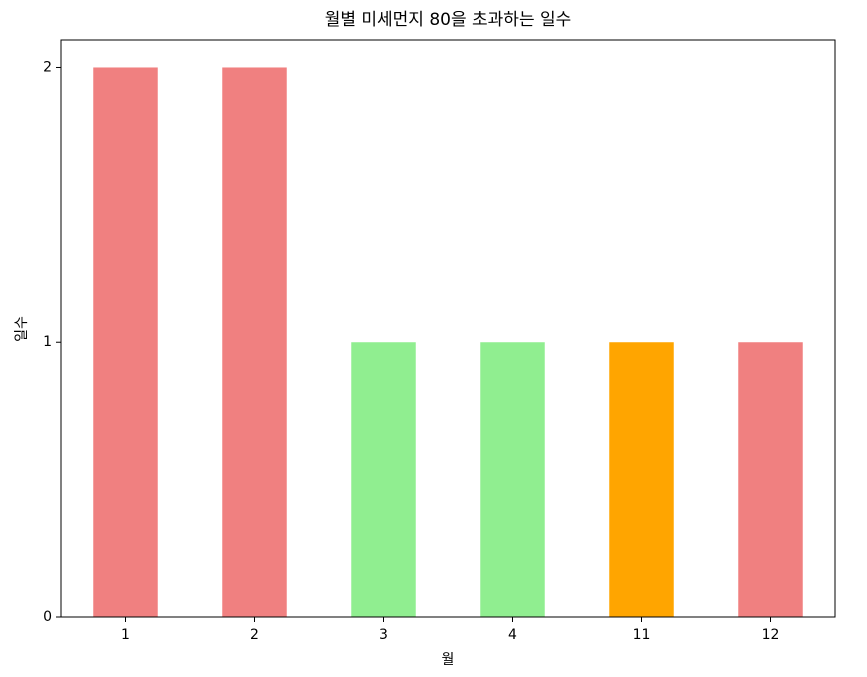 This screenshot has height=677, width=867. Describe the element at coordinates (47, 67) in the screenshot. I see `y-tick-label: 2` at that location.